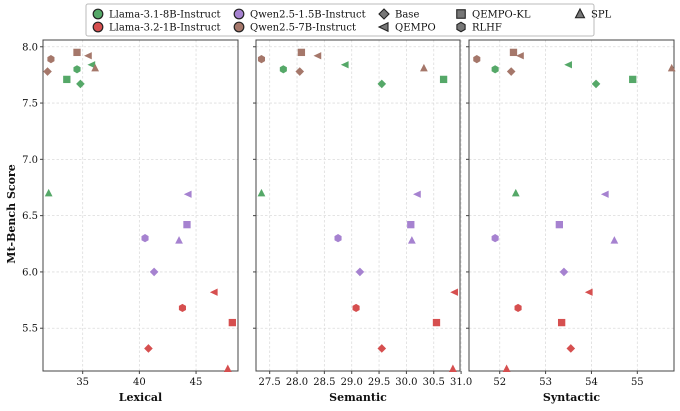 The width and height of the screenshot is (680, 411). Describe the element at coordinates (308, 15) in the screenshot. I see `legend-label: Qwen2.5-1.5B-Instruct` at that location.